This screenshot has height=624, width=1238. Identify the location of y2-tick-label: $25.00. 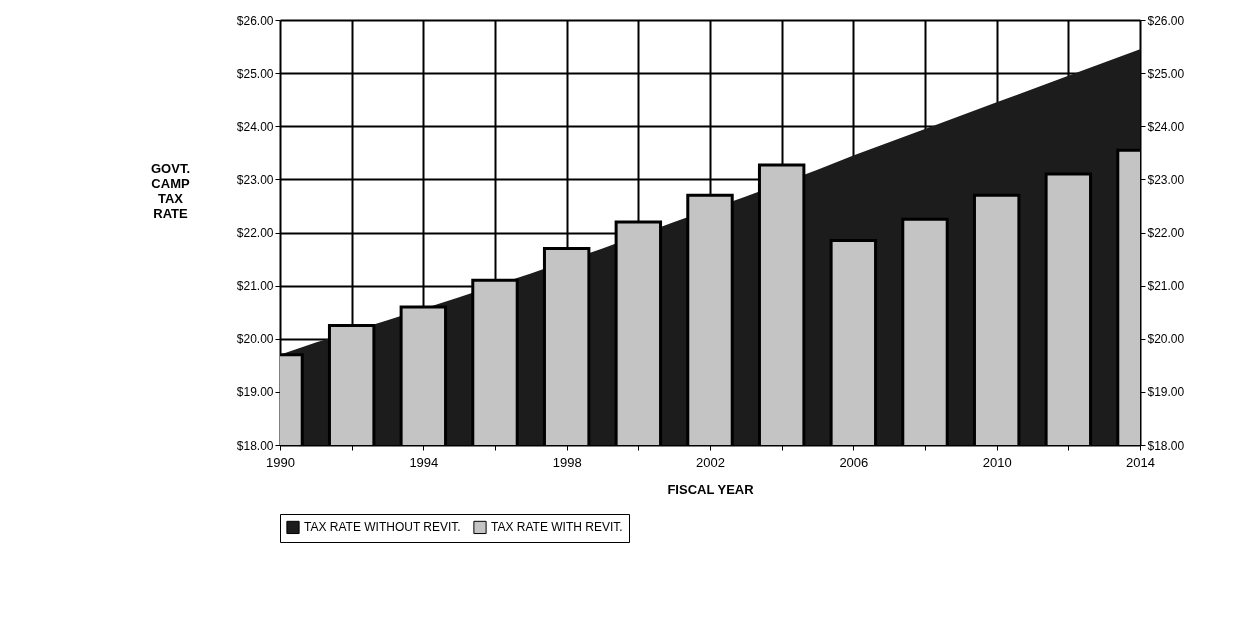
(1166, 73).